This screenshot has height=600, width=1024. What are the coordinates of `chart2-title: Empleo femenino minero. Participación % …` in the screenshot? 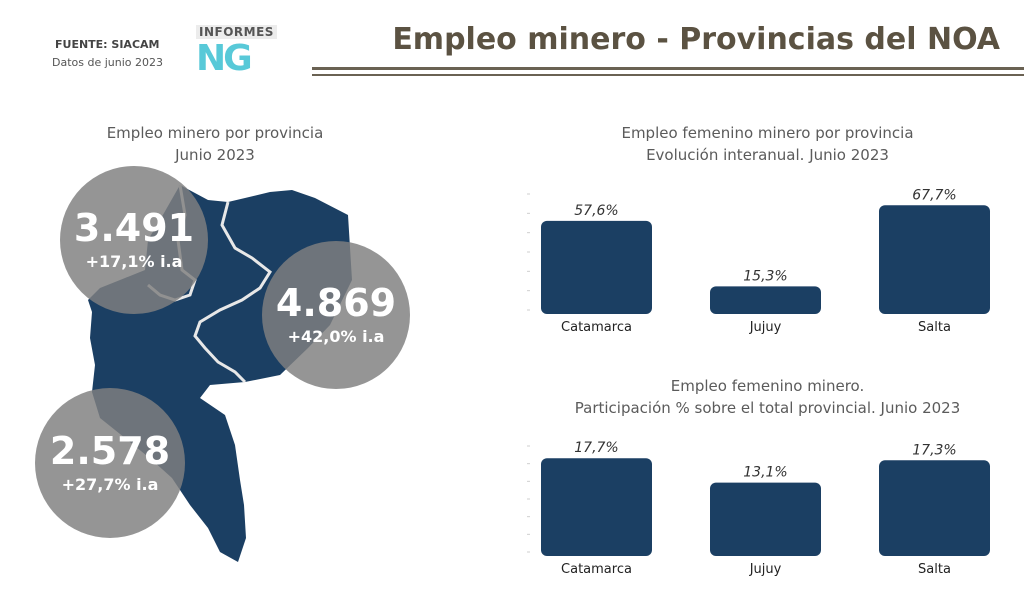 It's located at (767, 397).